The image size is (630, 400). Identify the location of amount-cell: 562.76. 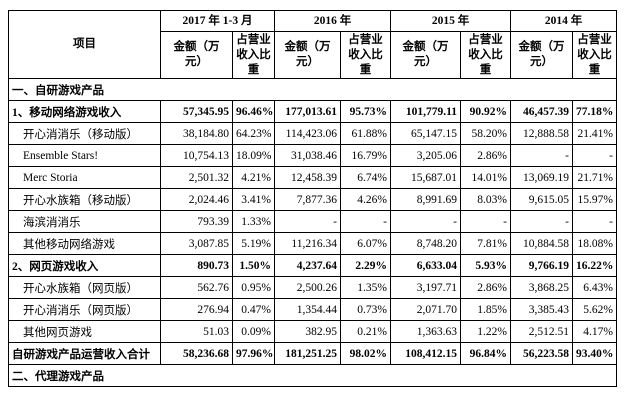
(196, 287).